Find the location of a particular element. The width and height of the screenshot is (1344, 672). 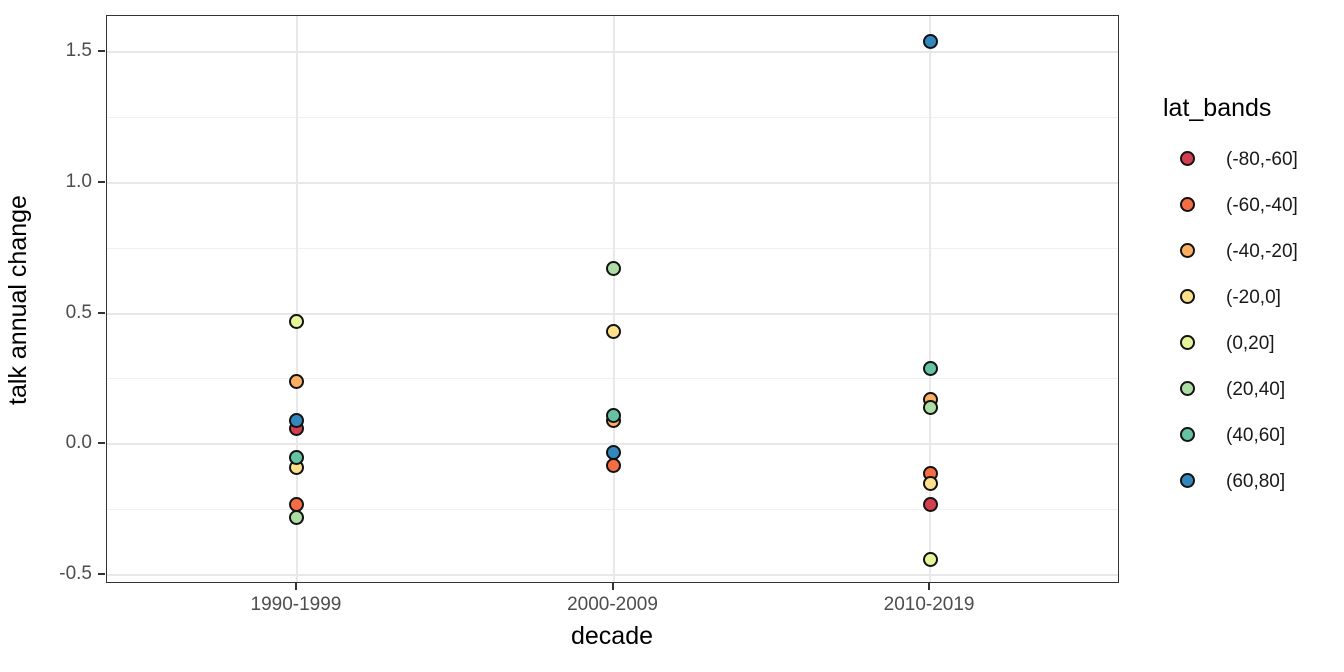

y-tick-label: 0.0 is located at coordinates (78, 443).